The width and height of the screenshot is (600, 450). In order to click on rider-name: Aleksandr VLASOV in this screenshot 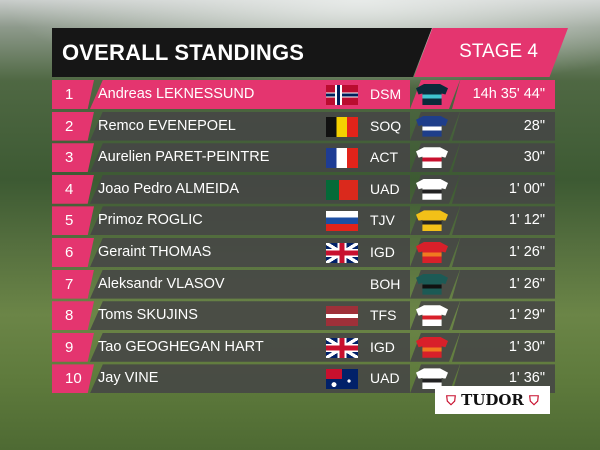, I will do `click(161, 283)`.